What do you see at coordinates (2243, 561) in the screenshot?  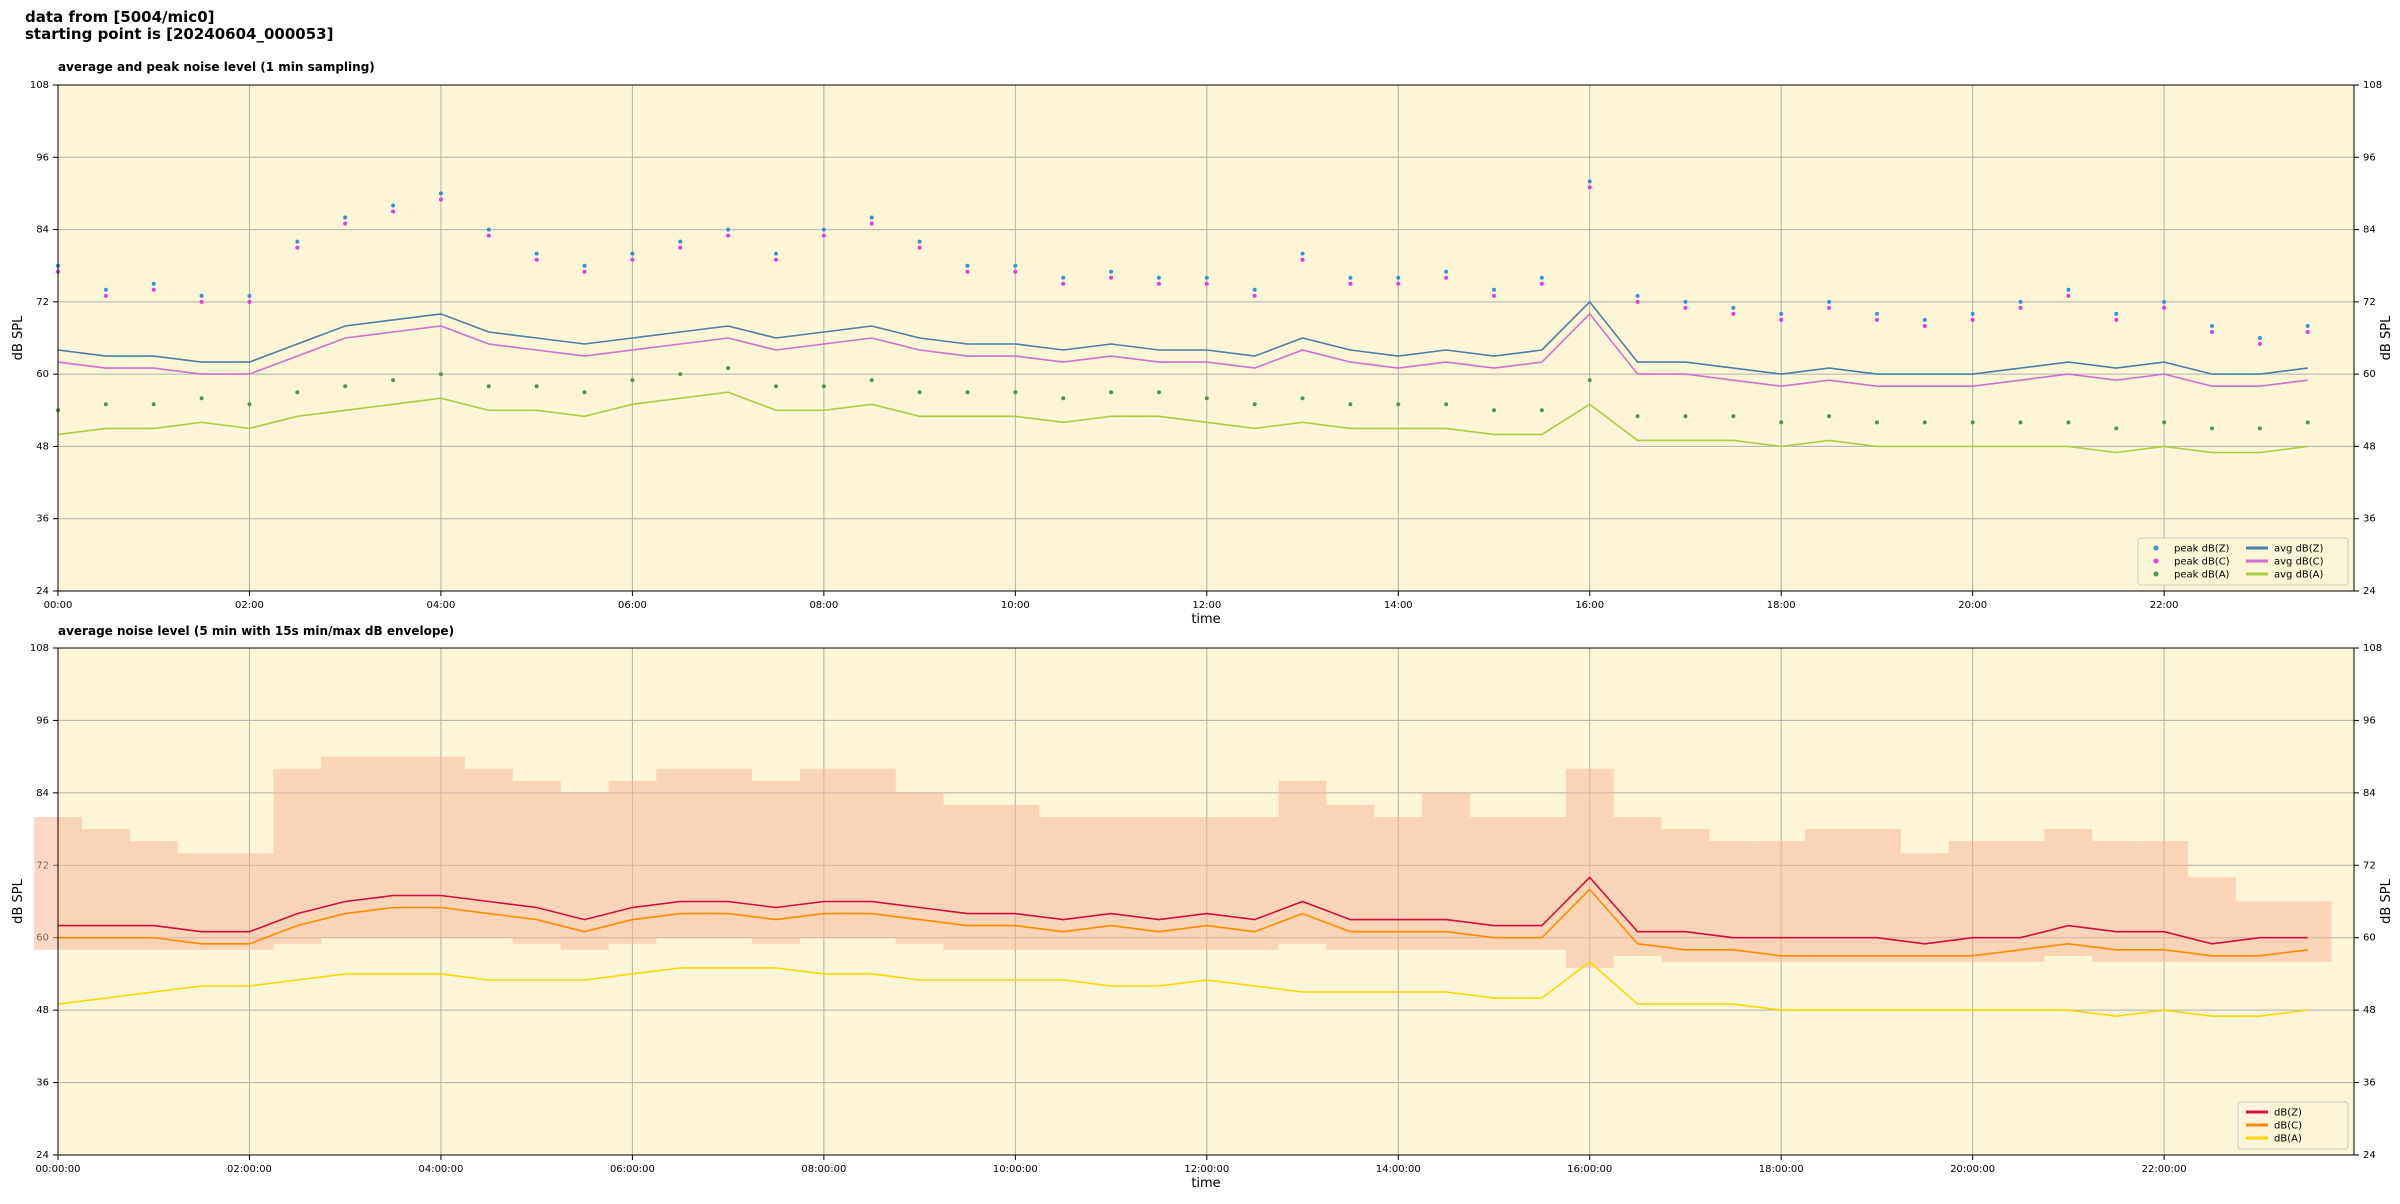 I see `legend-box` at bounding box center [2243, 561].